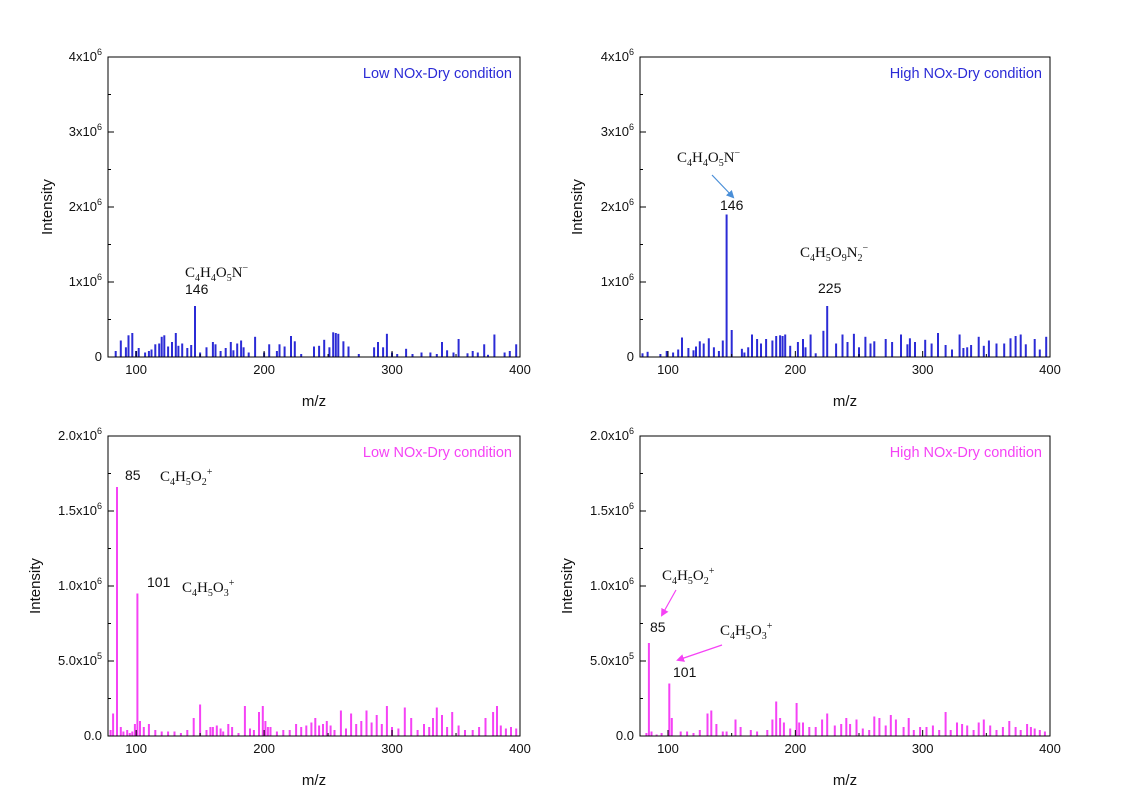 The image size is (1132, 799). Describe the element at coordinates (80, 584) in the screenshot. I see `y-tick-label: 1.0x10⁶` at that location.